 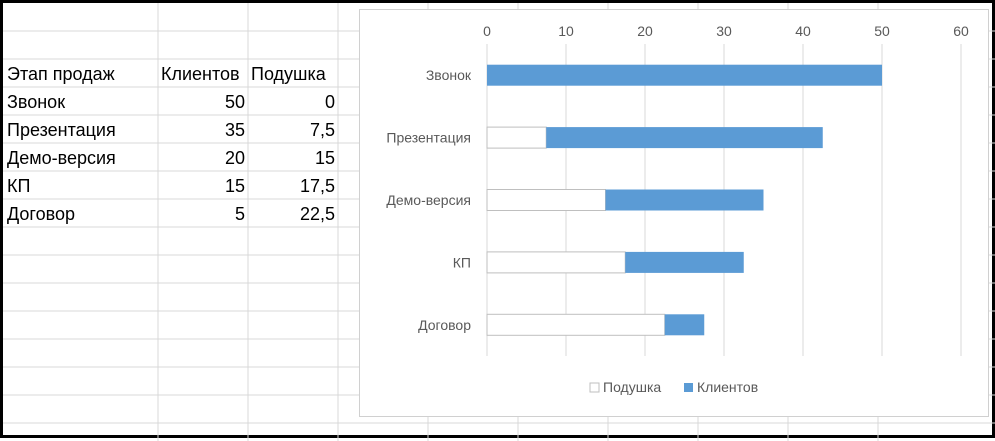 What do you see at coordinates (41, 214) in the screenshot?
I see `cell-stage: Договор` at bounding box center [41, 214].